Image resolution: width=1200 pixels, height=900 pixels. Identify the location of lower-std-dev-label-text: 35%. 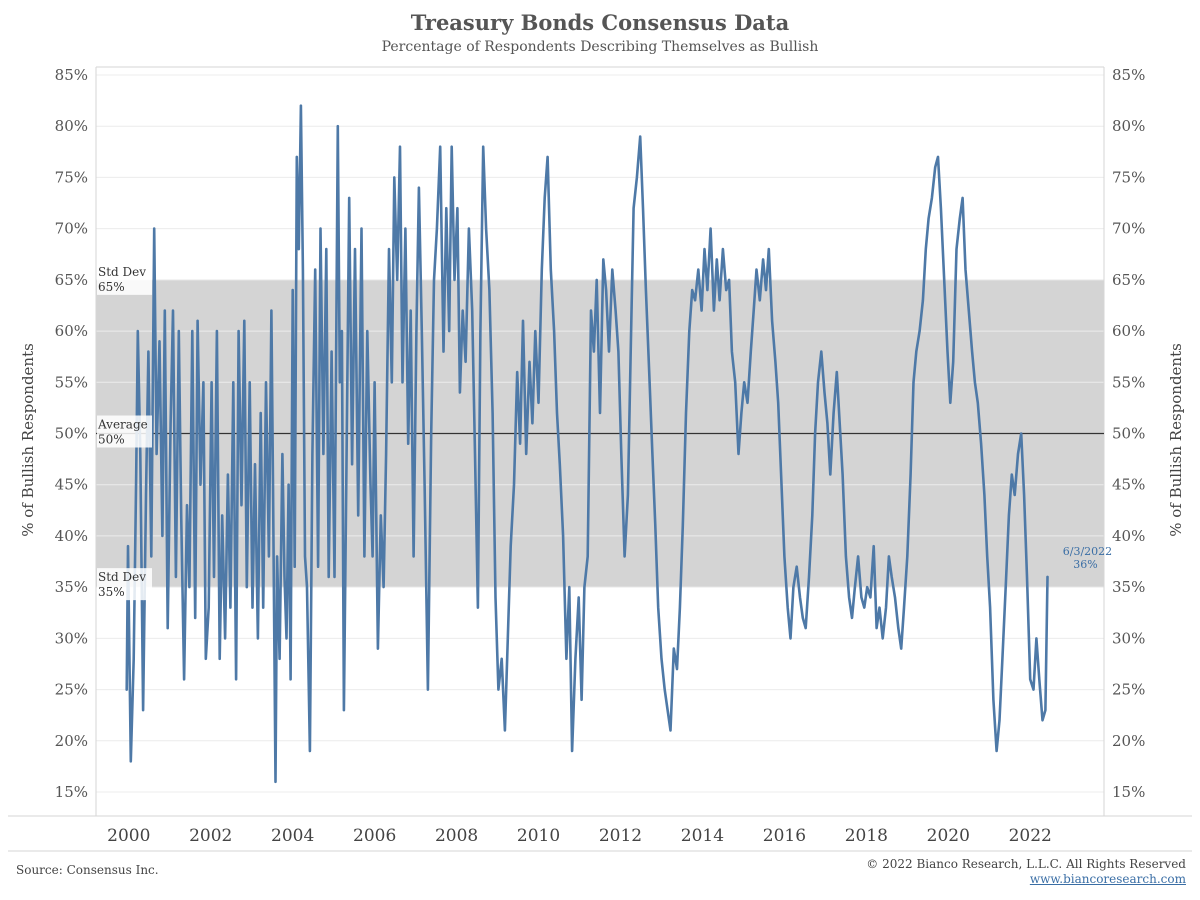
(111, 592).